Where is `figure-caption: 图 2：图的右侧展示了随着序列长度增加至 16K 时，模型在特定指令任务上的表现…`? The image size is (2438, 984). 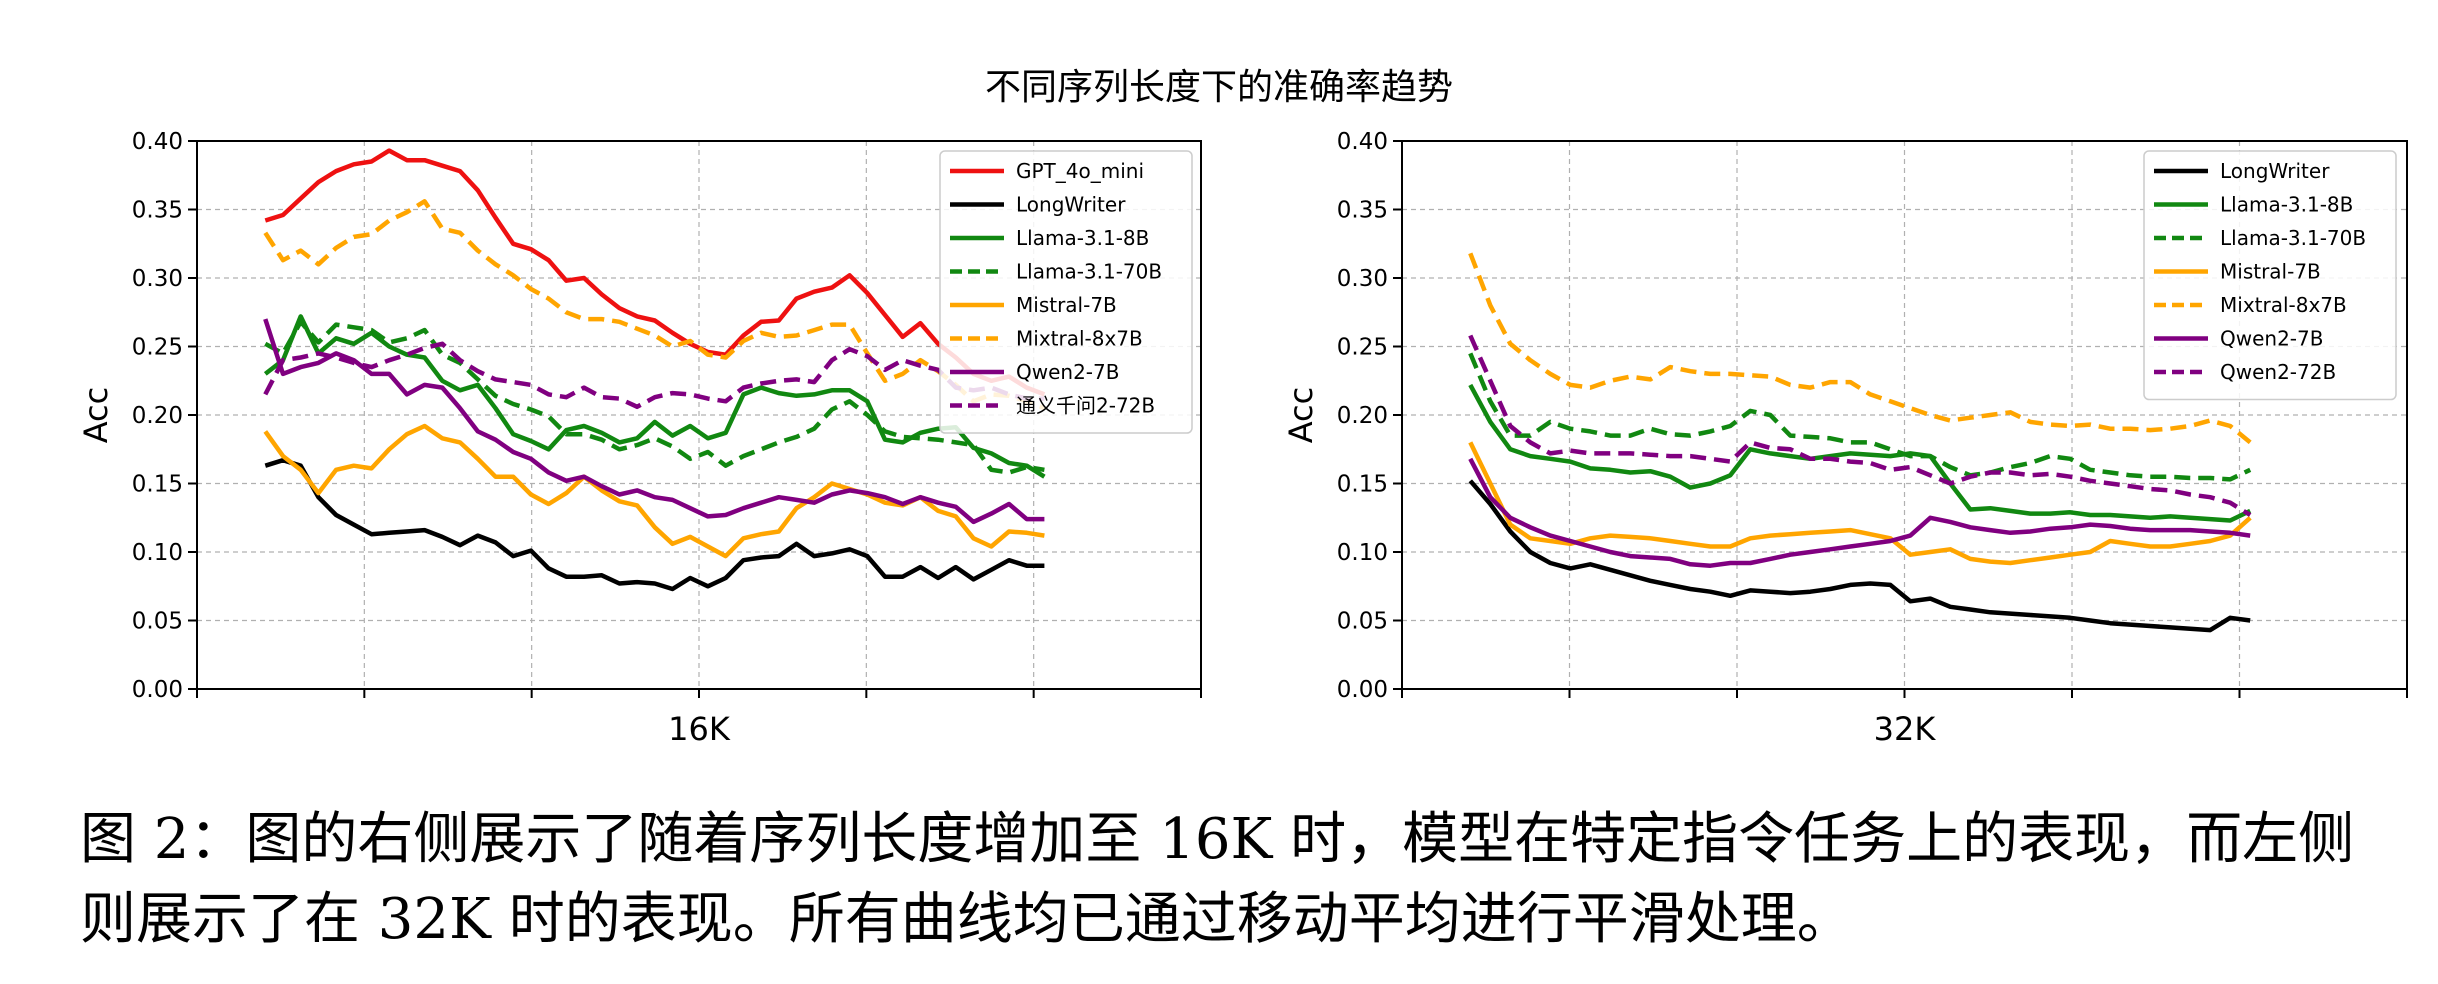 figure-caption: 图 2：图的右侧展示了随着序列长度增加至 16K 时，模型在特定指令任务上的表现… is located at coordinates (1217, 879).